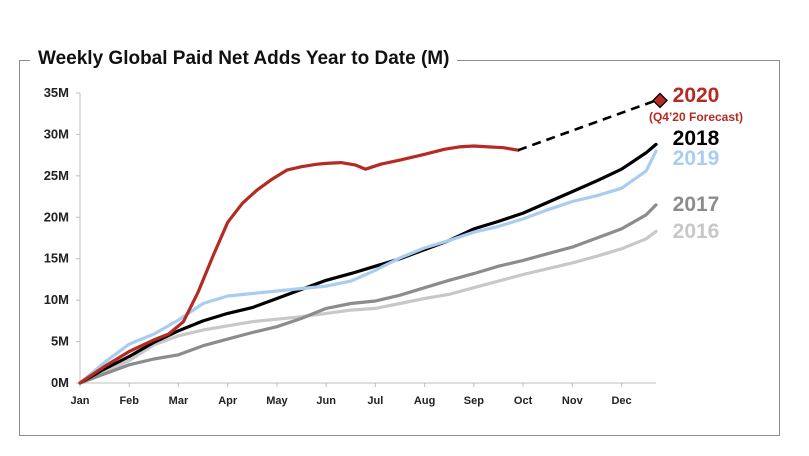 This screenshot has width=809, height=456. I want to click on y-tick-label: 0M, so click(60, 382).